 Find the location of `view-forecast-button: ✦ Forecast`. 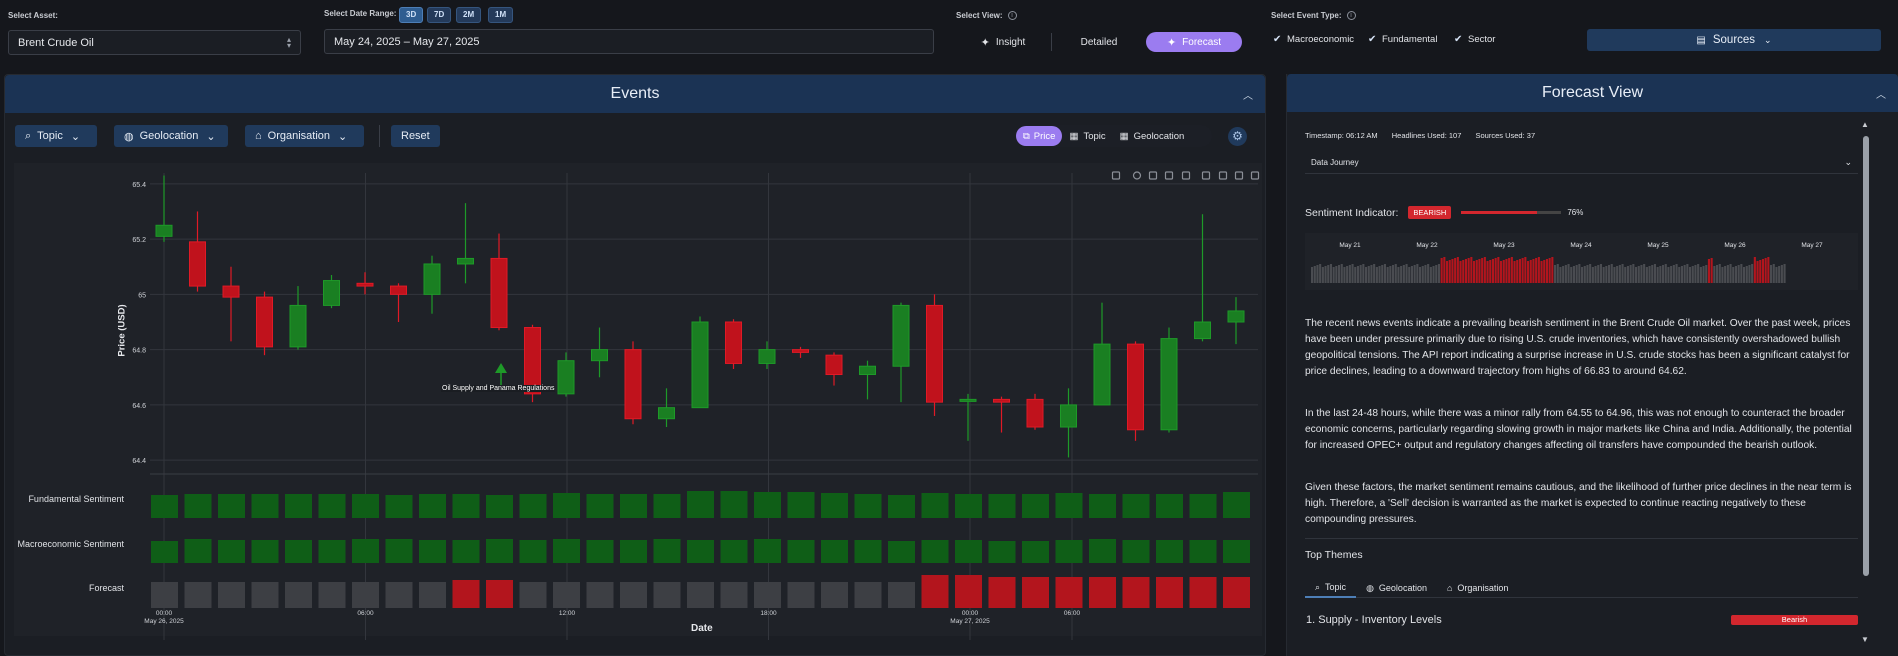

view-forecast-button: ✦ Forecast is located at coordinates (1194, 42).